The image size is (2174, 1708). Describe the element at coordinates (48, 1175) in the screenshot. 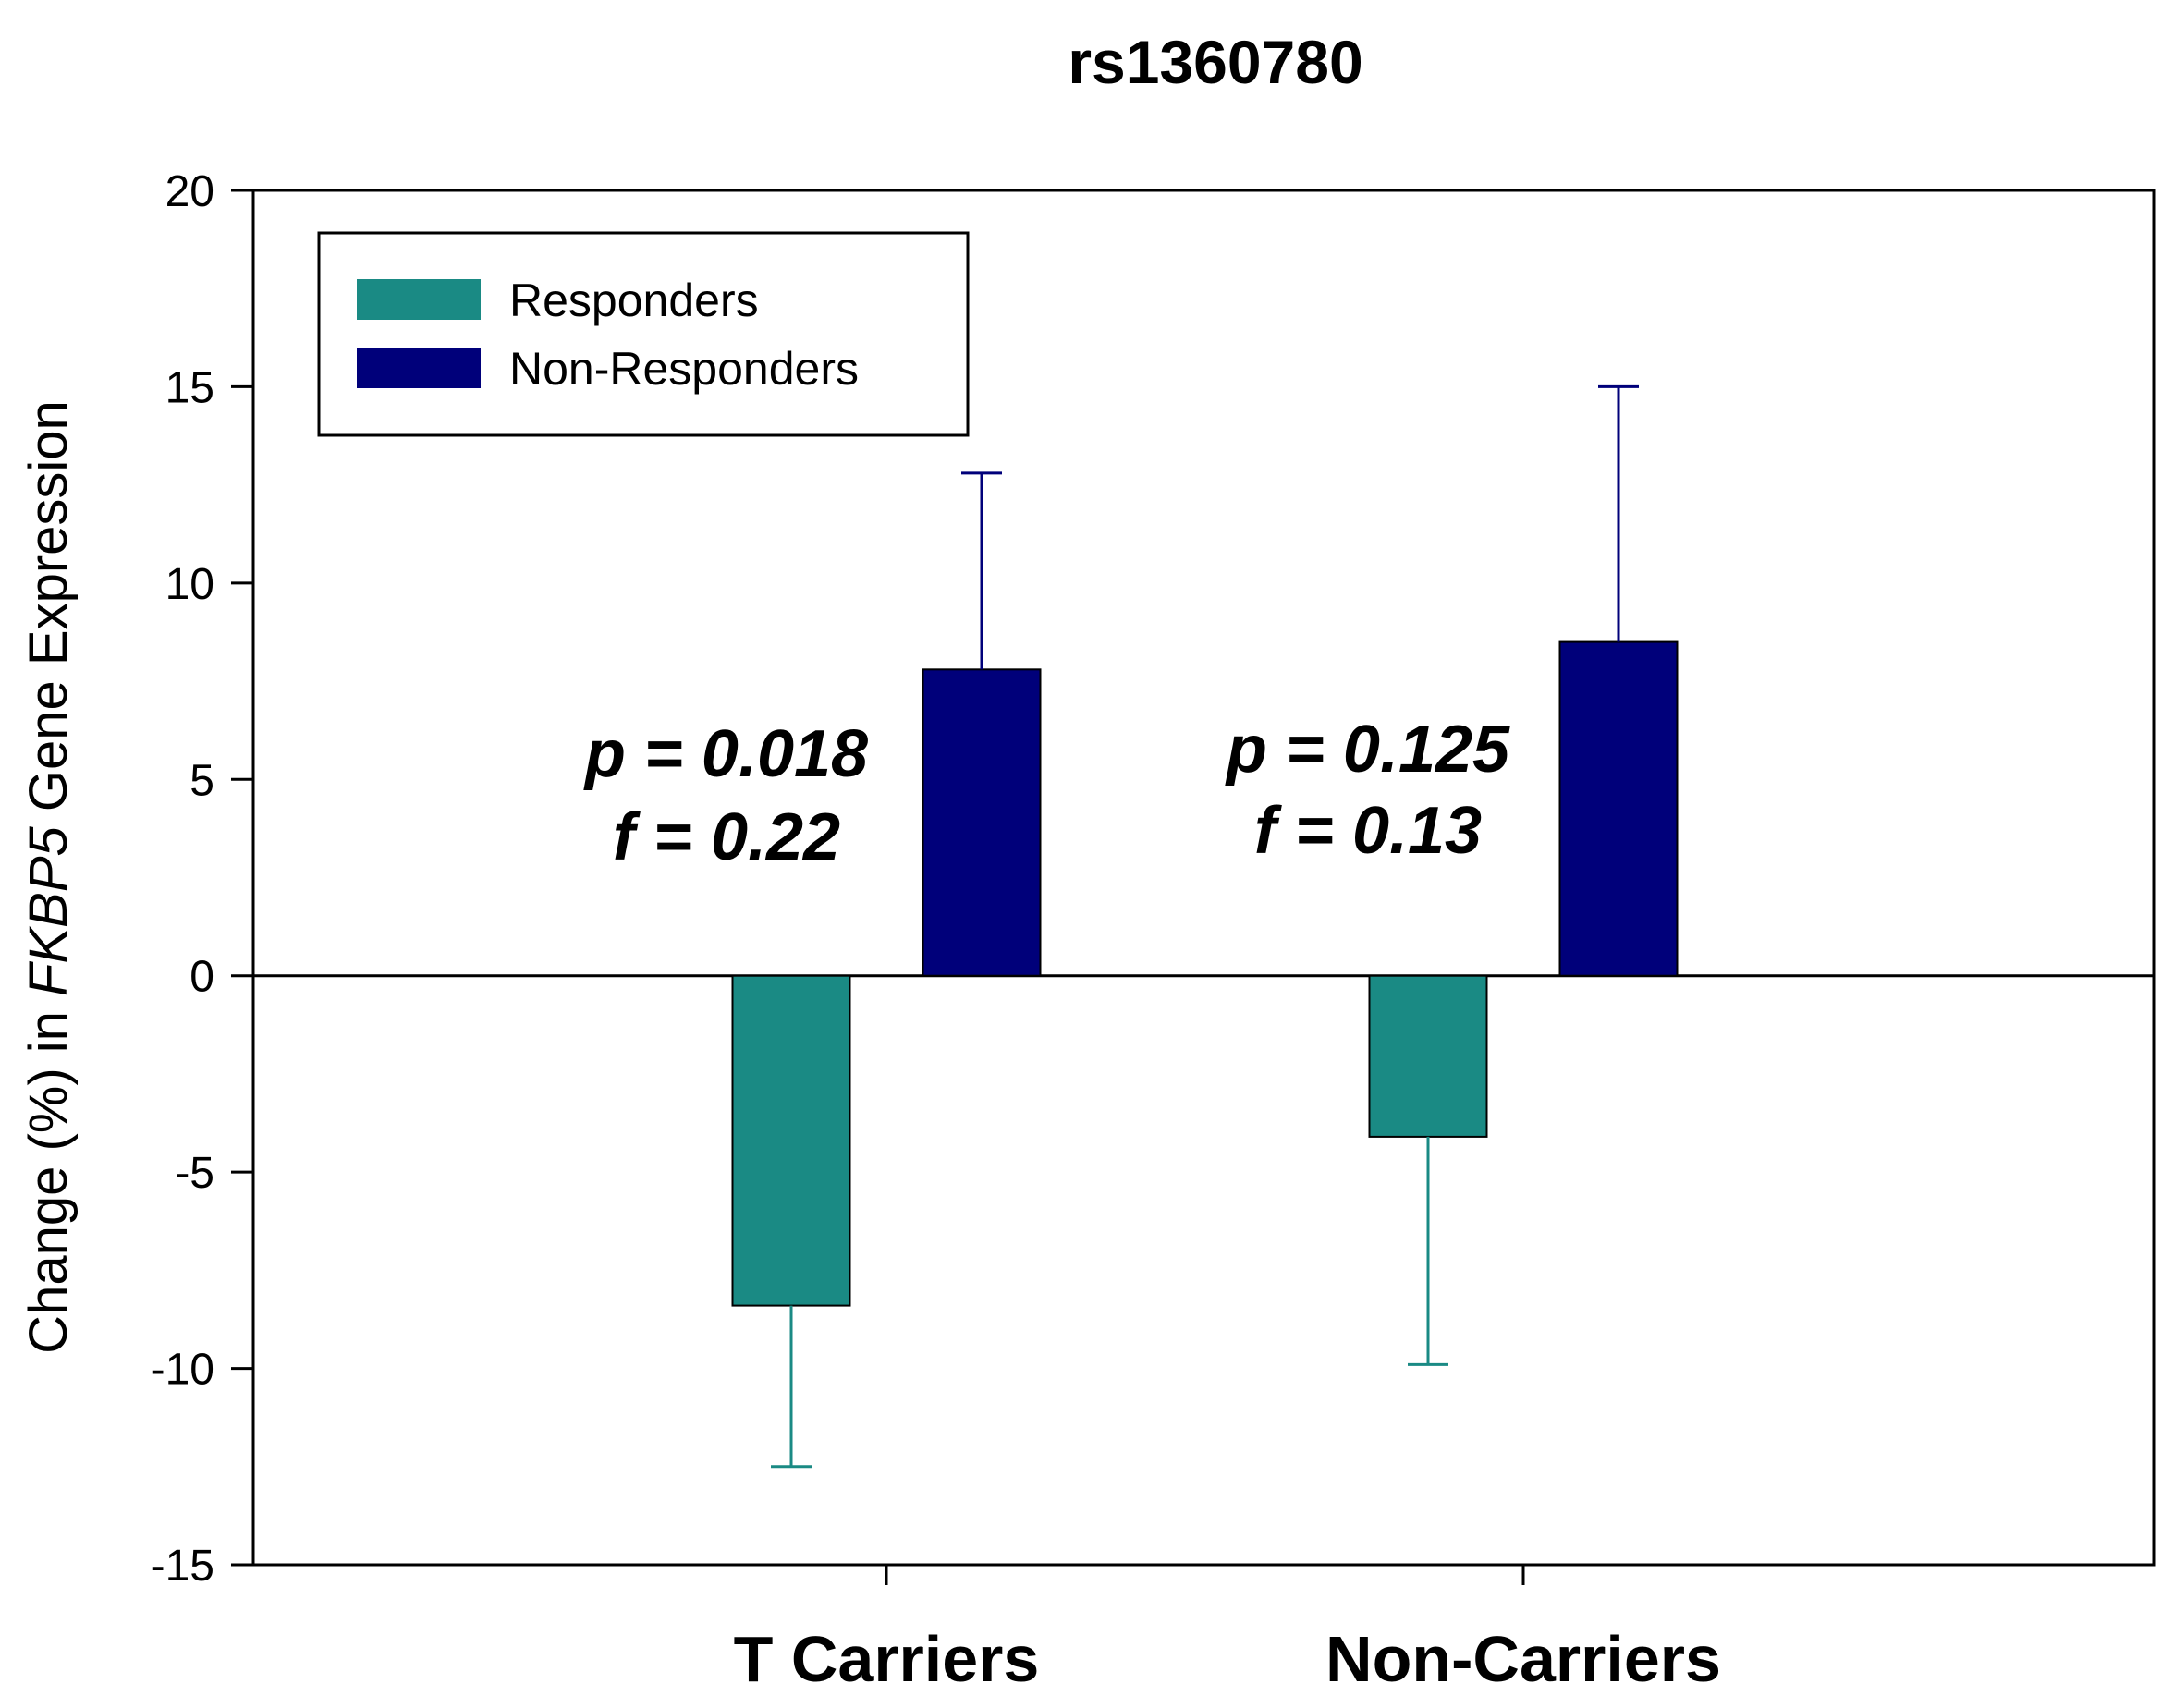

I see `y-axis-label-prefix: Change (%) in` at that location.